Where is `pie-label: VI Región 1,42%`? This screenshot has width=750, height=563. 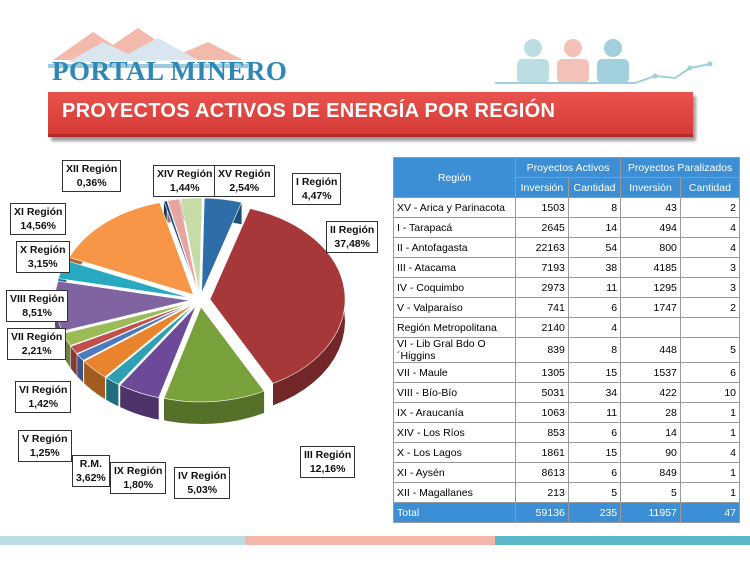
pie-label: VI Región 1,42% is located at coordinates (43, 397).